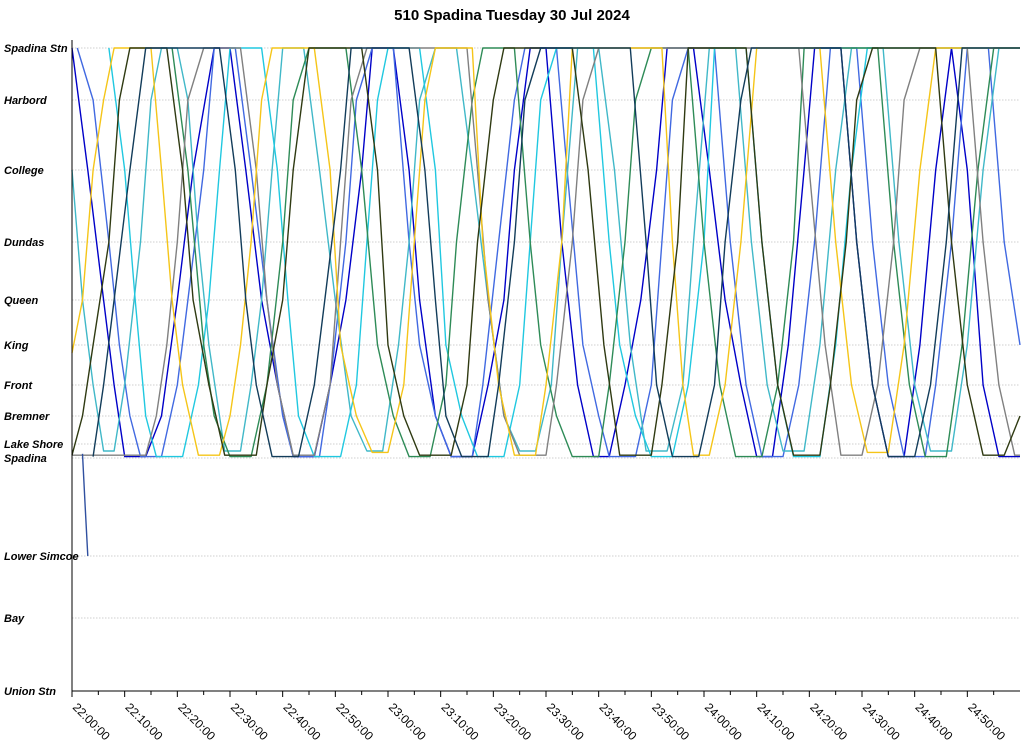 The height and width of the screenshot is (754, 1024). I want to click on stop-label: Bay, so click(14, 619).